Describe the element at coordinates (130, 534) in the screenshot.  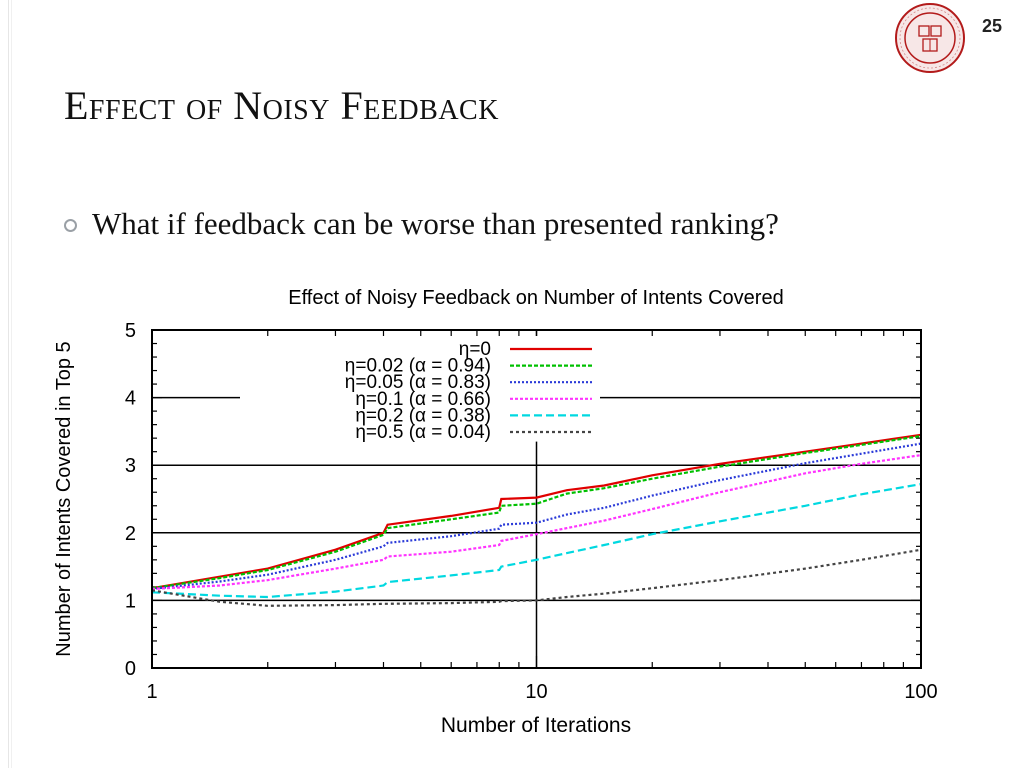
I see `y-tick-label: 2` at that location.